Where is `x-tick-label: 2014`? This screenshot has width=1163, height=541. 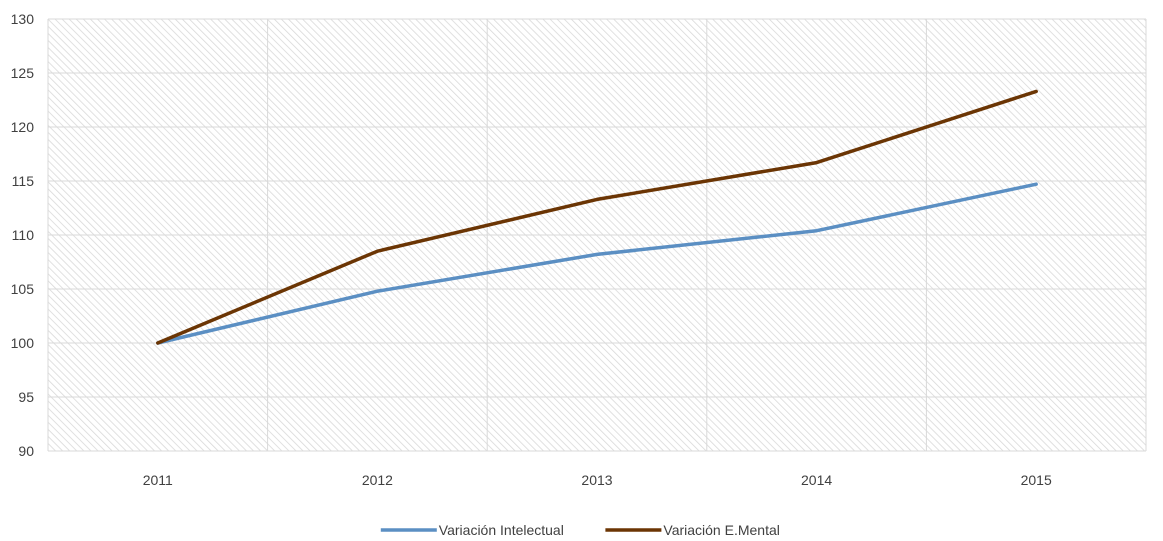 x-tick-label: 2014 is located at coordinates (816, 480).